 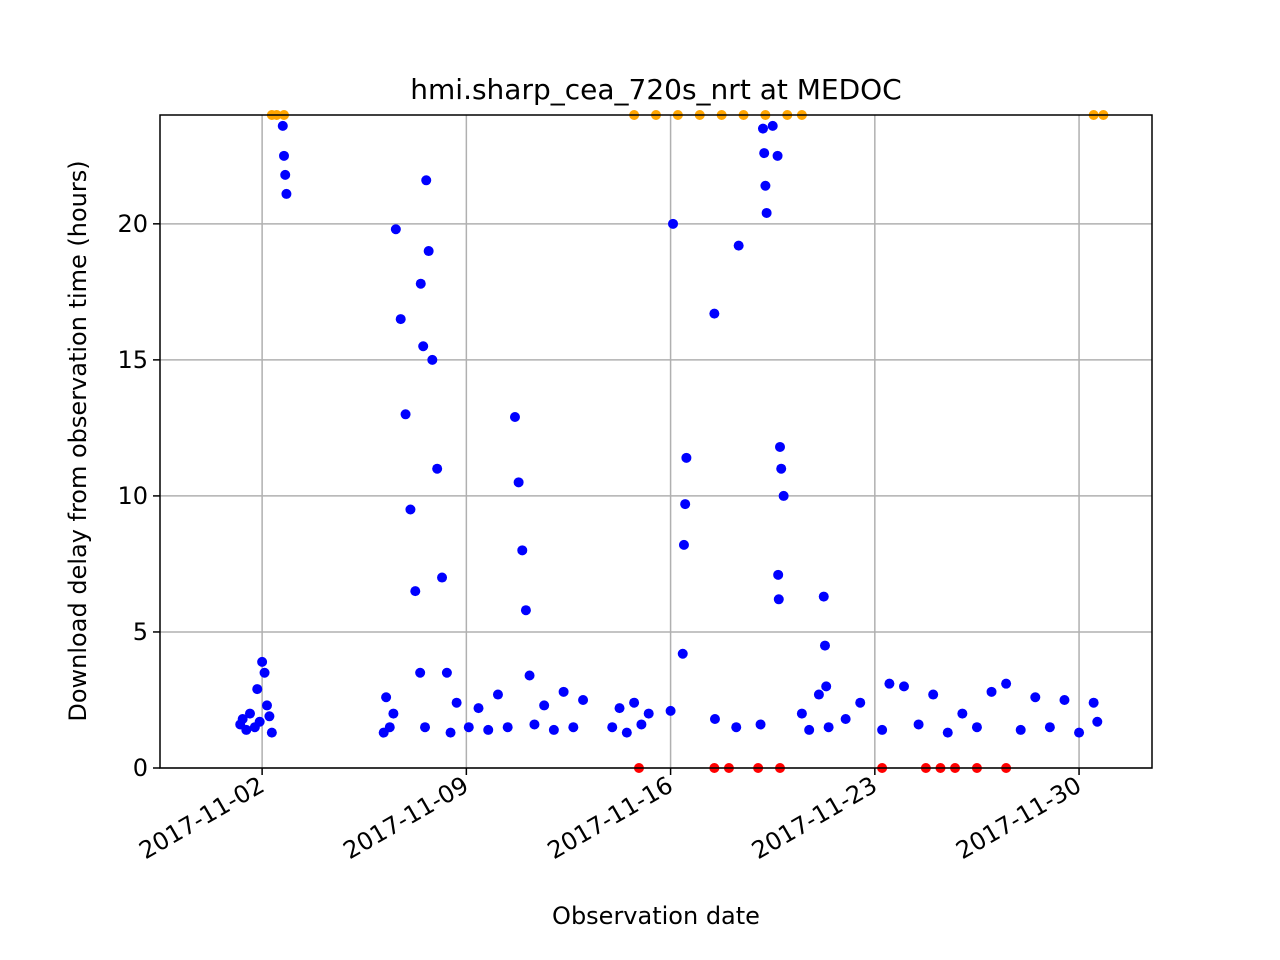 I want to click on y-tick-label: 15, so click(x=132, y=360).